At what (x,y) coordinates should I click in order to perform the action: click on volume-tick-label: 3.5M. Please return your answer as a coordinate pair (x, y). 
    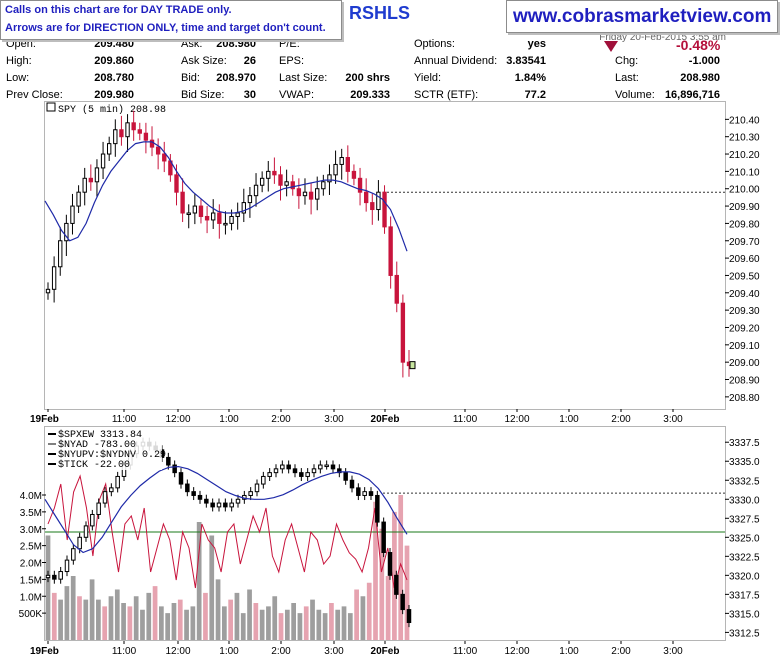
    Looking at the image, I should click on (31, 513).